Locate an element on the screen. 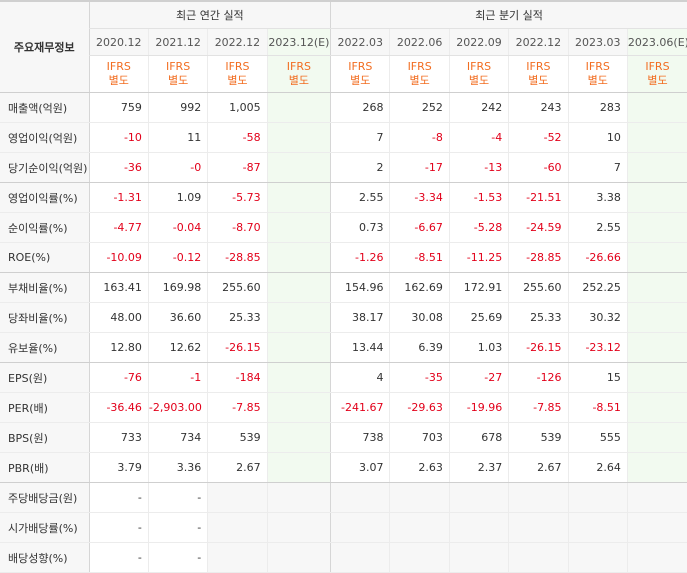 The height and width of the screenshot is (573, 687). table-cell: -13 is located at coordinates (478, 167).